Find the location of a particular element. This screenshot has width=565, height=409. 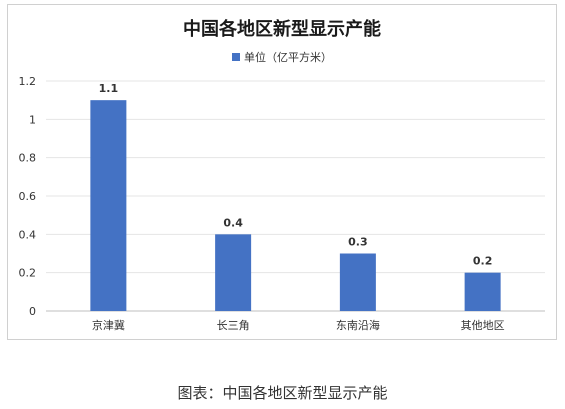

y-tick-label: 1 is located at coordinates (32, 119).